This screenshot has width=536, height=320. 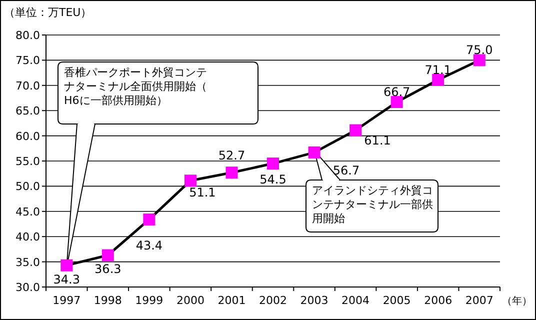 I want to click on x-tick-label: 2000, so click(x=190, y=300).